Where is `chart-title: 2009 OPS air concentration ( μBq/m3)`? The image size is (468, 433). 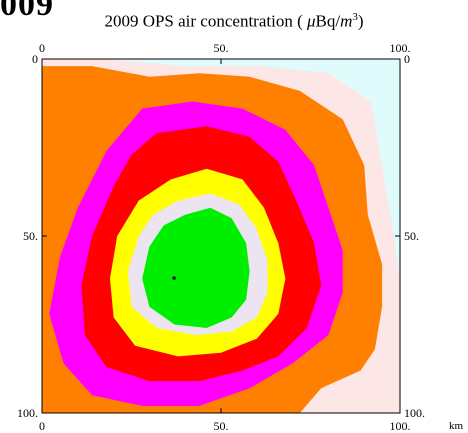 chart-title: 2009 OPS air concentration ( μBq/m3) is located at coordinates (234, 21).